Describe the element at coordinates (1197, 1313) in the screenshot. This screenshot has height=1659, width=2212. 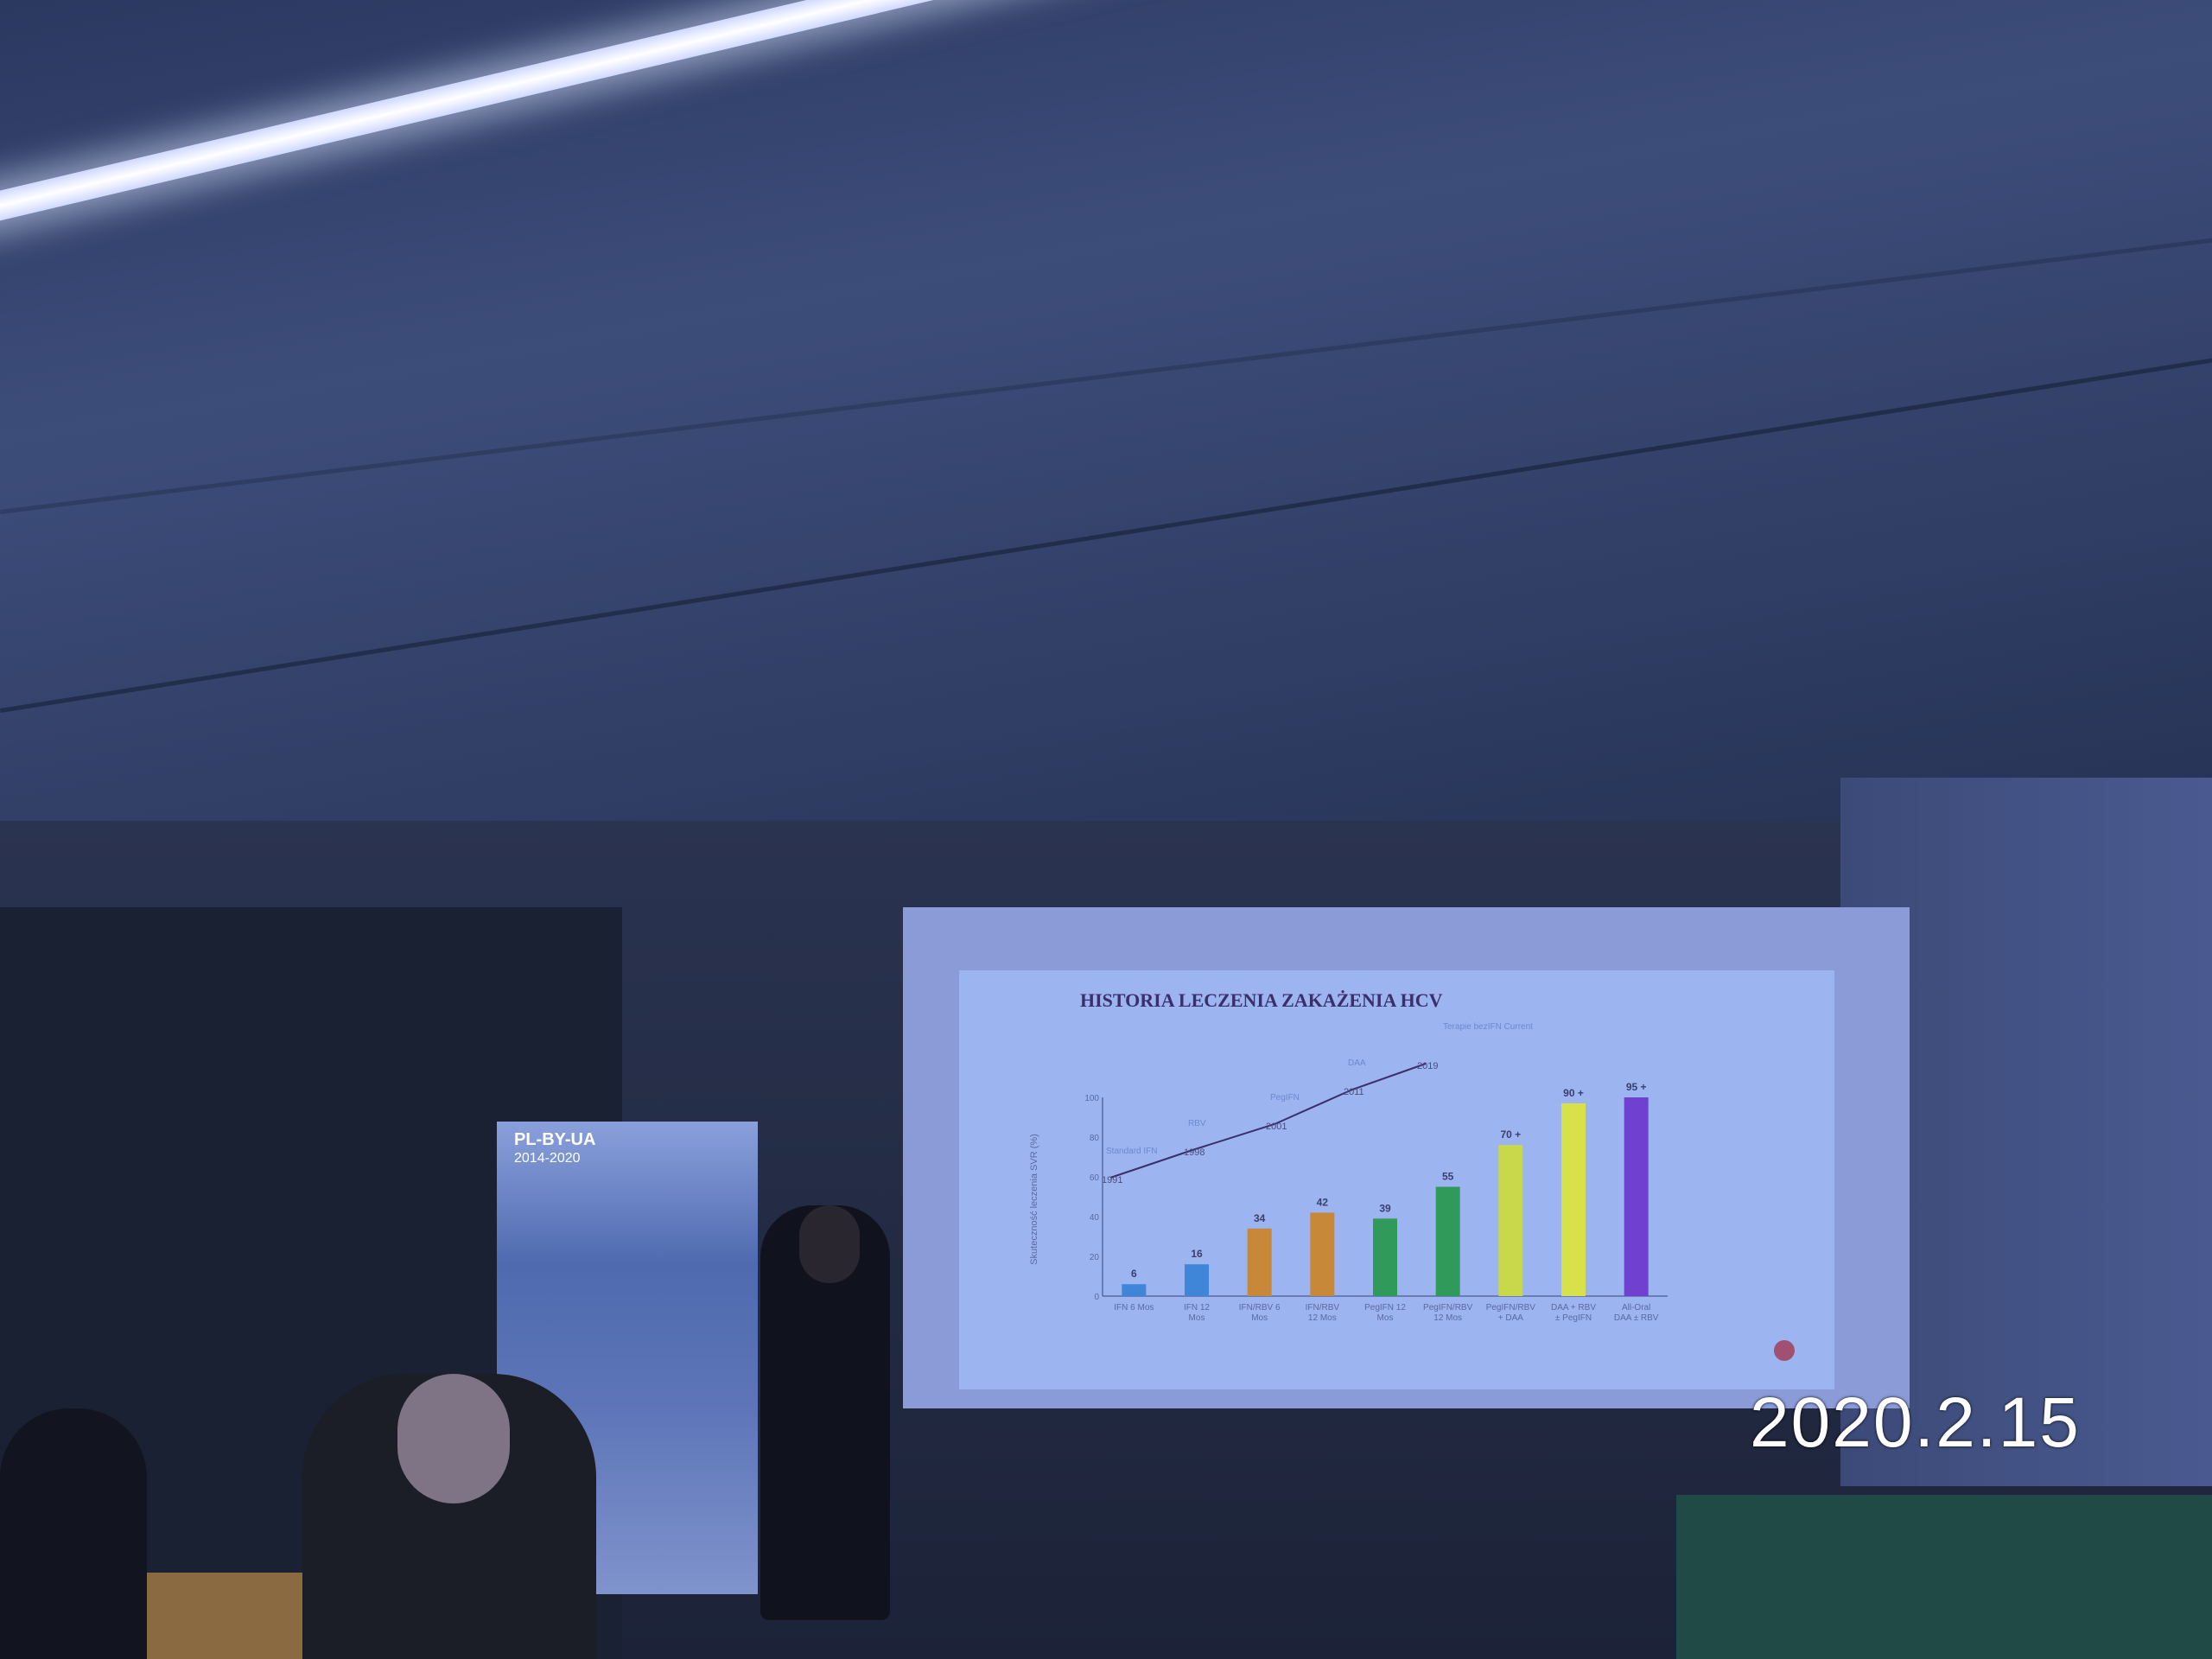
I see `x-tick-label: IFN 12 Mos` at that location.